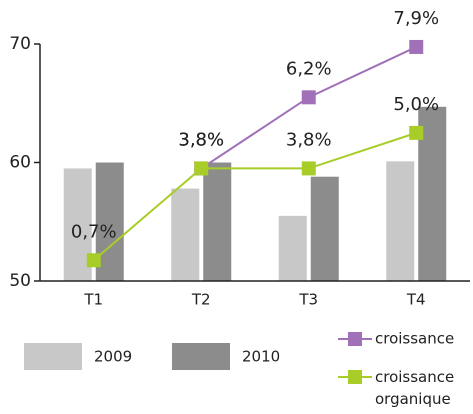 The image size is (473, 414). What do you see at coordinates (416, 300) in the screenshot?
I see `x-tick-label: T4` at bounding box center [416, 300].